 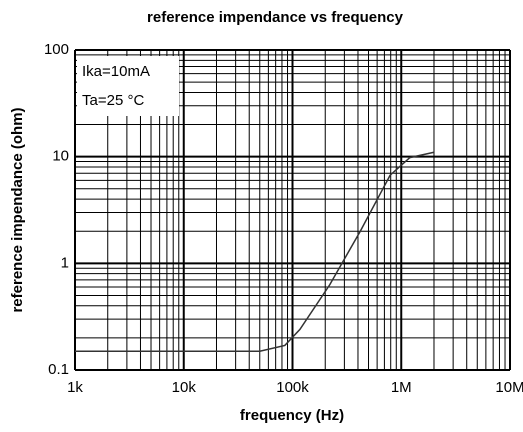 What do you see at coordinates (58, 369) in the screenshot?
I see `y-tick-label: 0.1` at bounding box center [58, 369].